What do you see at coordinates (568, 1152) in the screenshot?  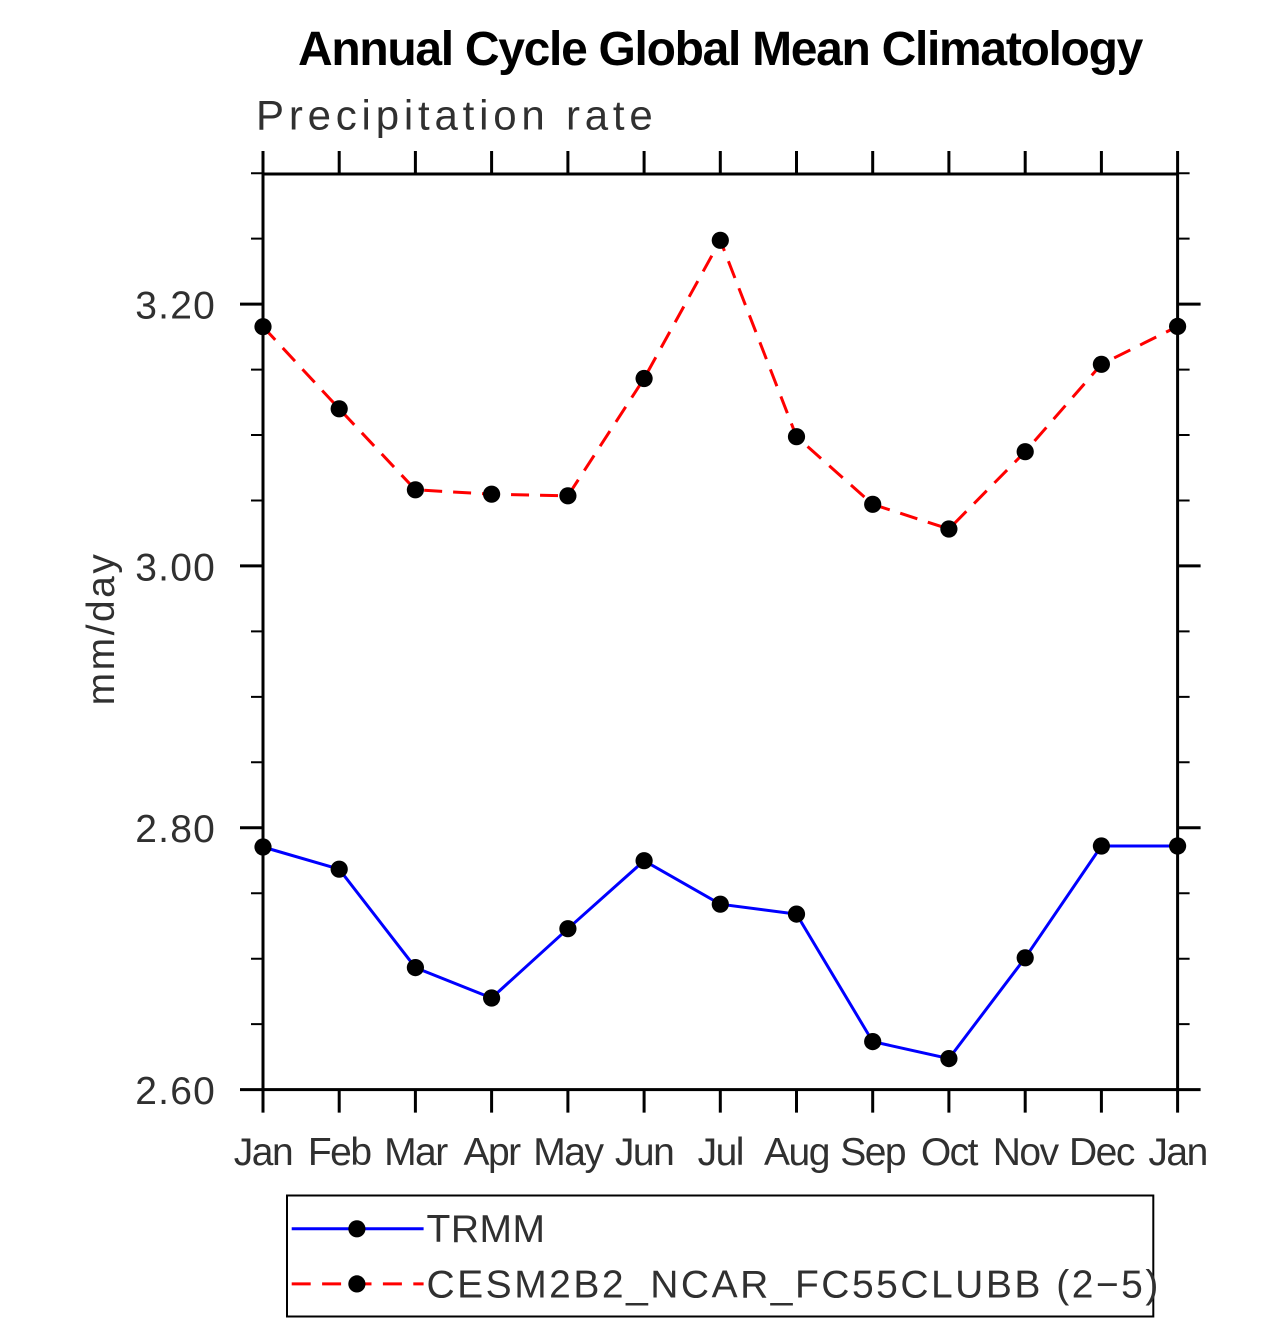 I see `svg-text: May` at bounding box center [568, 1152].